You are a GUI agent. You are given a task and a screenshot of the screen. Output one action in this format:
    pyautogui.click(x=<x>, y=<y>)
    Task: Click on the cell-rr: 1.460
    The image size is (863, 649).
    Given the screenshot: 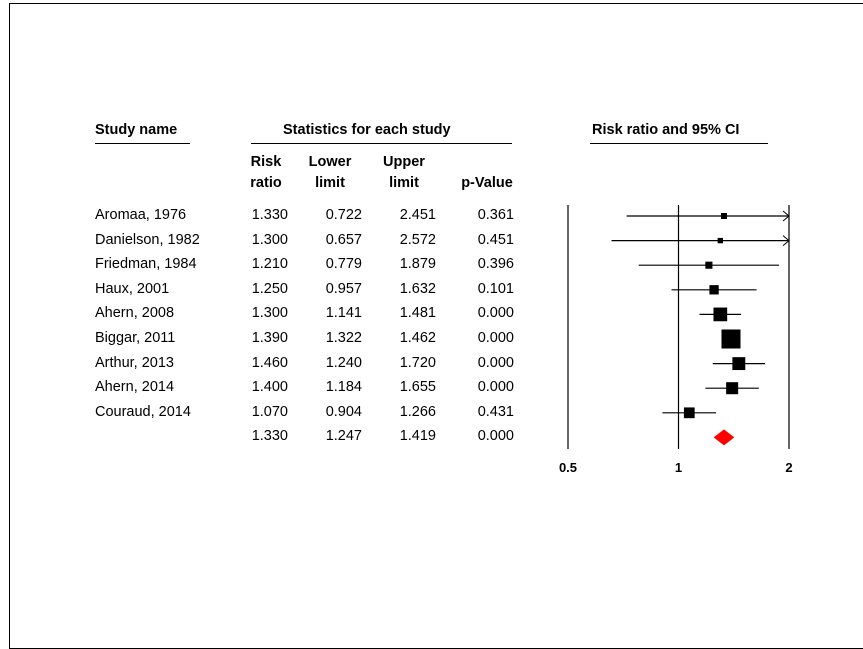 What is the action you would take?
    pyautogui.click(x=269, y=362)
    